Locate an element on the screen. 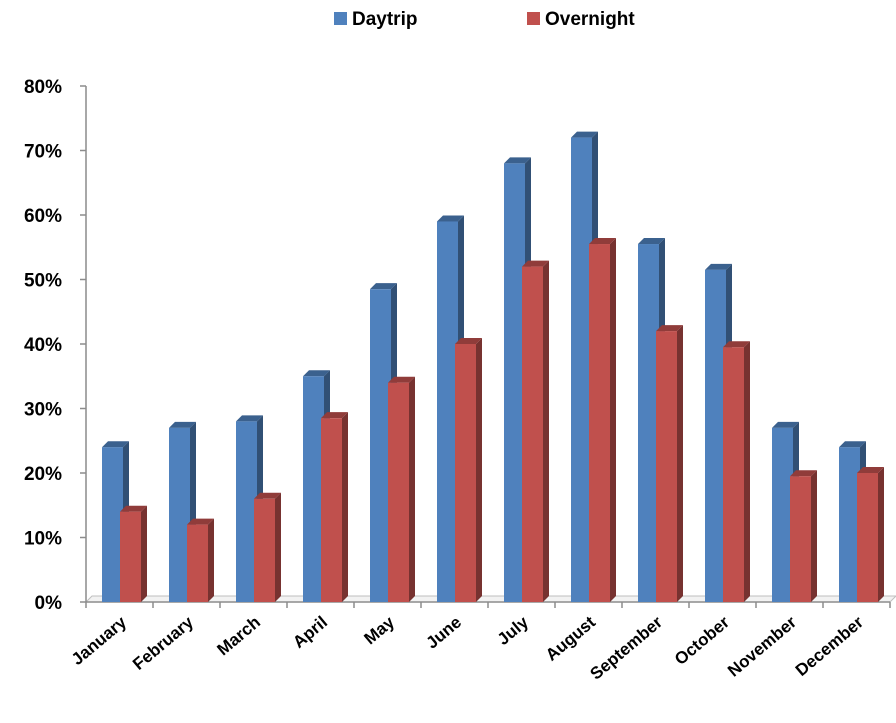 This screenshot has width=896, height=723. category-label: February is located at coordinates (163, 643).